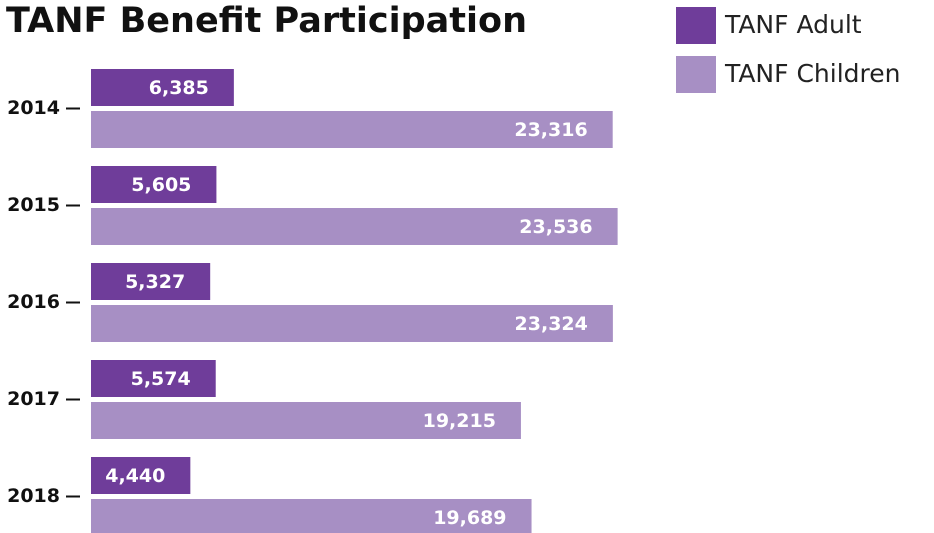 The height and width of the screenshot is (533, 934). Describe the element at coordinates (459, 421) in the screenshot. I see `value-label: 19,215` at that location.